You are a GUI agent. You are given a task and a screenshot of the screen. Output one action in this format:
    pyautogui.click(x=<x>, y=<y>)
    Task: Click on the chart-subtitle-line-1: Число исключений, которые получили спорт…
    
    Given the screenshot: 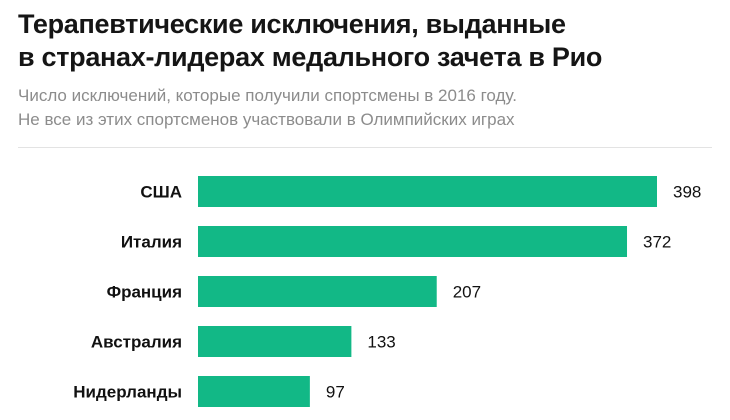 What is the action you would take?
    pyautogui.click(x=267, y=95)
    